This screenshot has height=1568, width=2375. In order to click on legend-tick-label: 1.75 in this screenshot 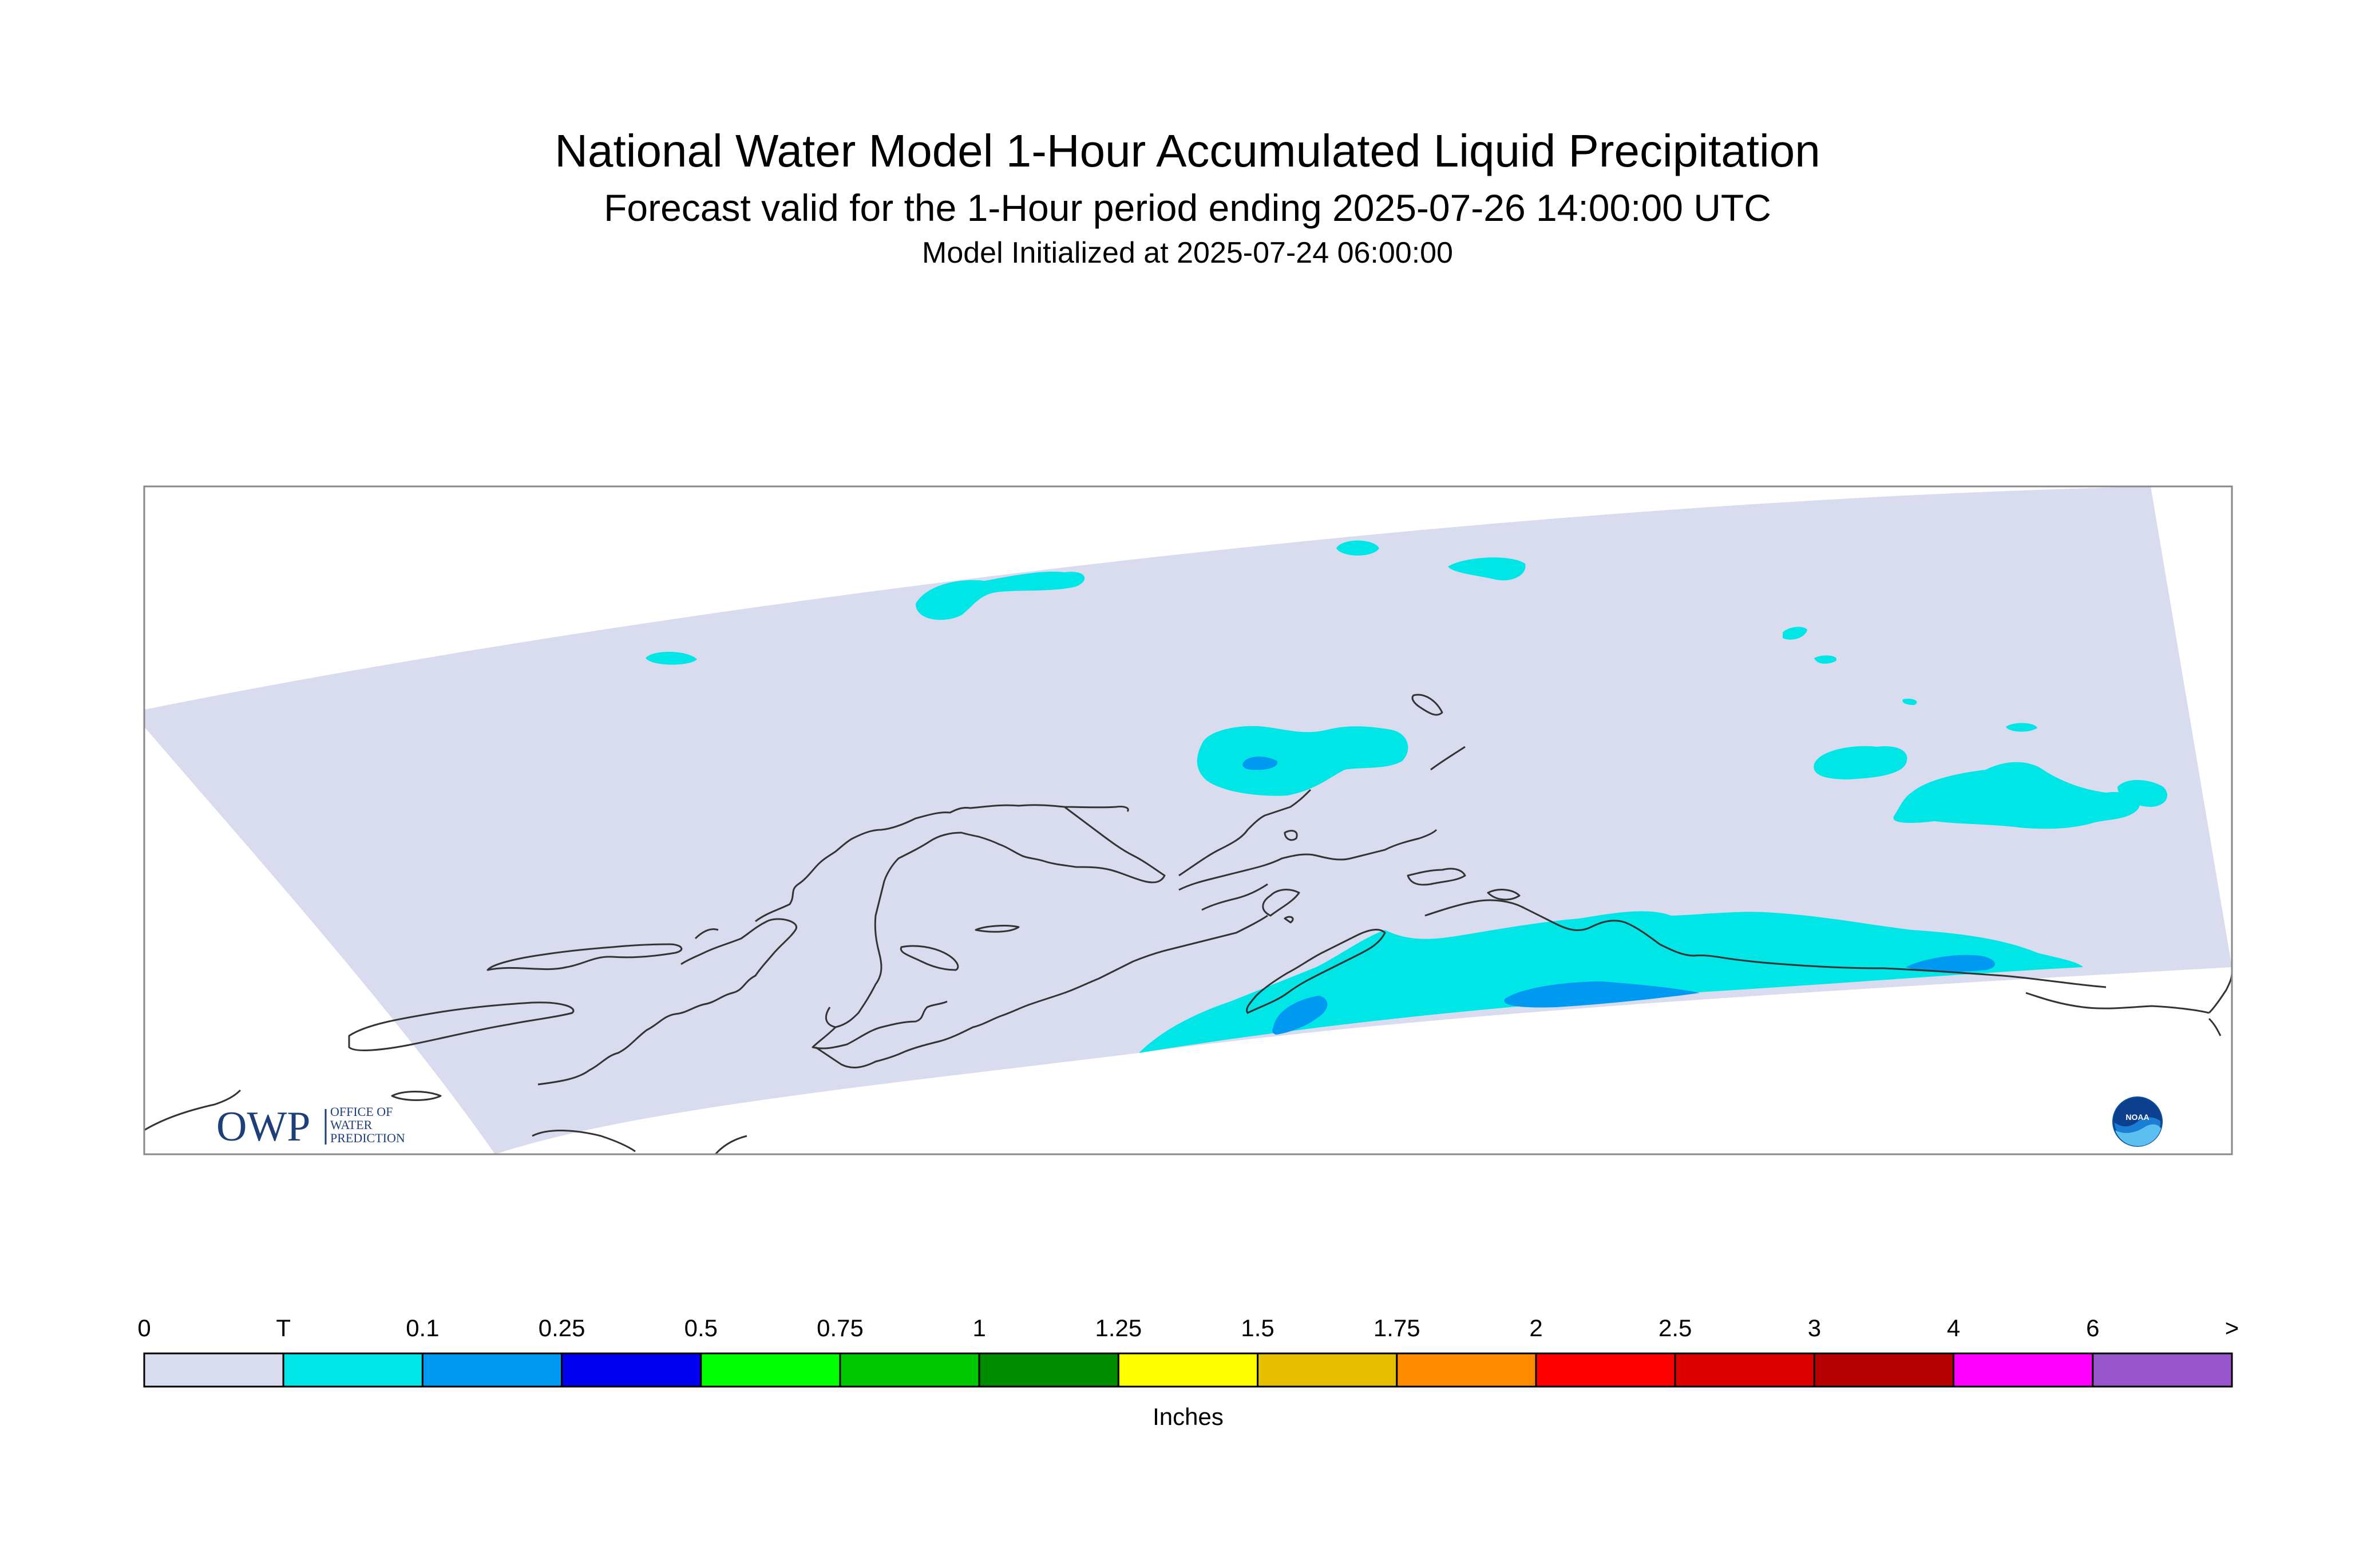, I will do `click(1397, 1327)`.